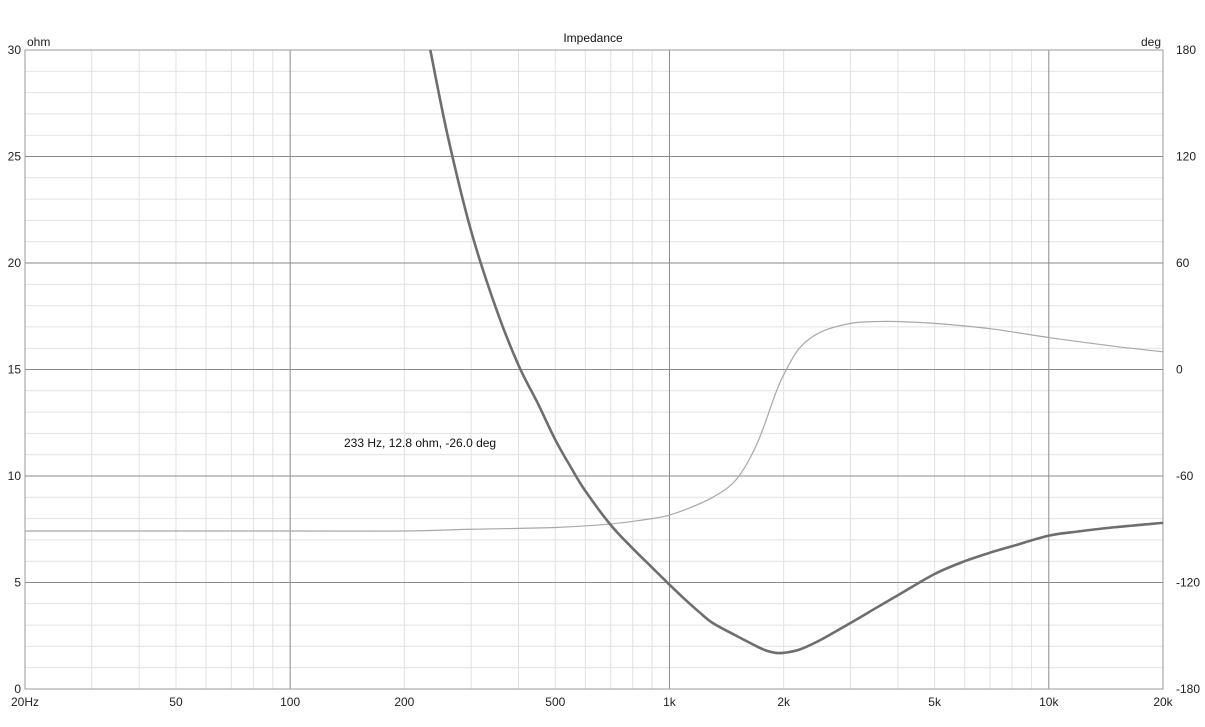 Image resolution: width=1205 pixels, height=727 pixels. Describe the element at coordinates (404, 702) in the screenshot. I see `x-tick-label: 200` at that location.